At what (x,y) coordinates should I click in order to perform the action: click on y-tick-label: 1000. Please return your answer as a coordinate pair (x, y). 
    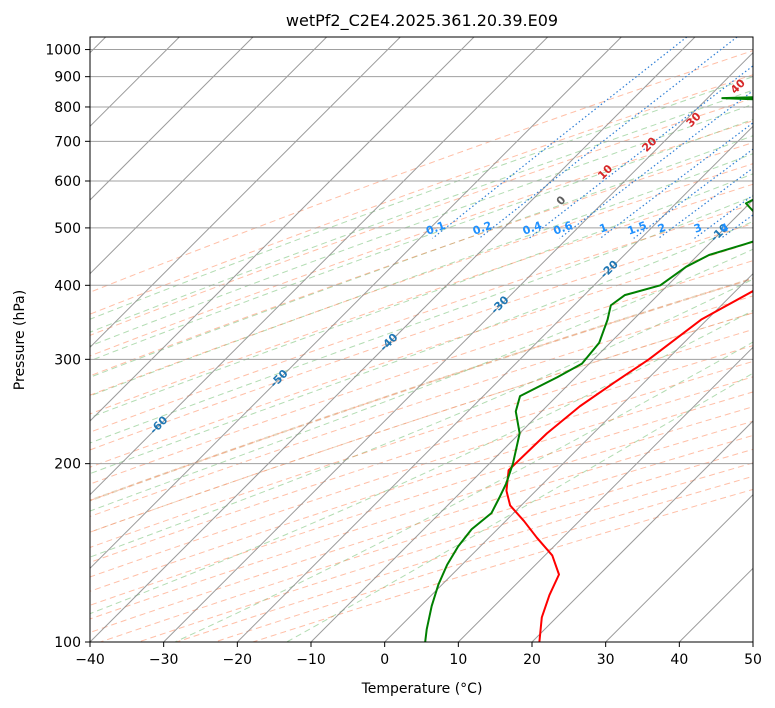
    Looking at the image, I should click on (63, 51).